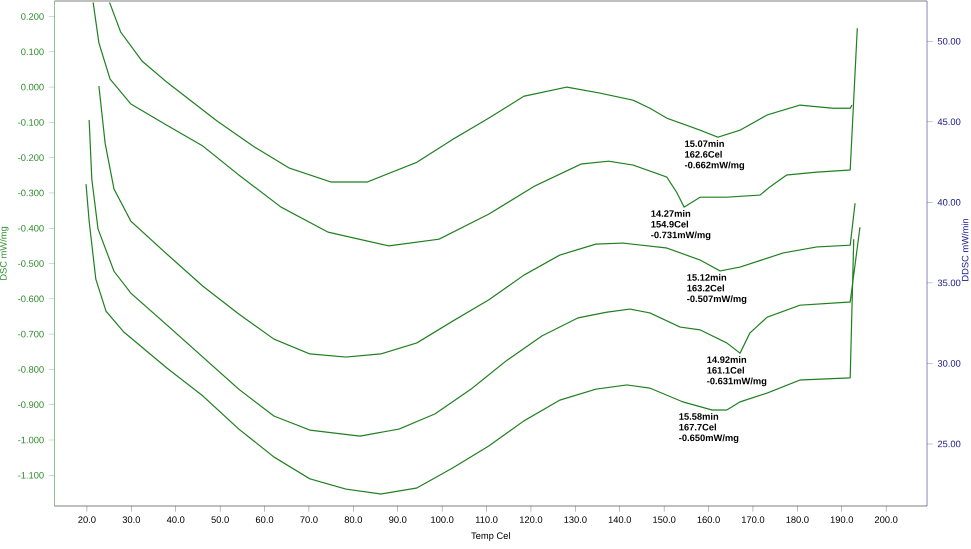 Image resolution: width=971 pixels, height=549 pixels. Describe the element at coordinates (87, 519) in the screenshot. I see `x-tick-label: 20.0` at that location.